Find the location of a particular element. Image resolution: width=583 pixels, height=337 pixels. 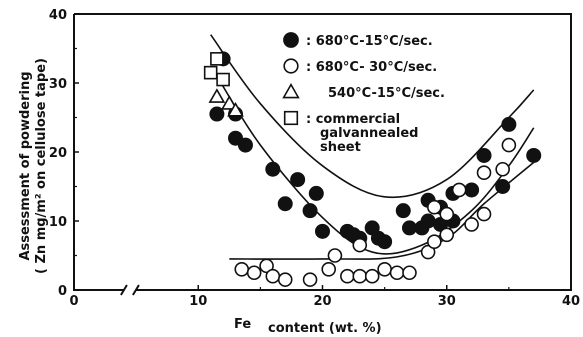

y-tick-label: 30 is located at coordinates (58, 84).